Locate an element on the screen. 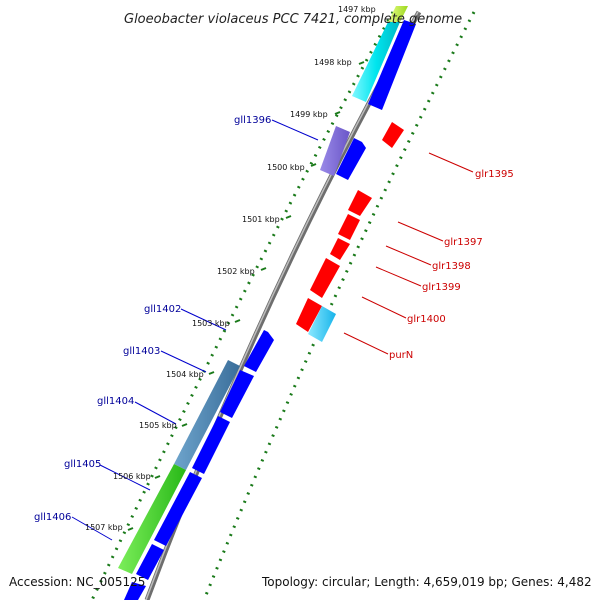 The width and height of the screenshot is (600, 600). label-gll1402: gll1402 is located at coordinates (162, 309).